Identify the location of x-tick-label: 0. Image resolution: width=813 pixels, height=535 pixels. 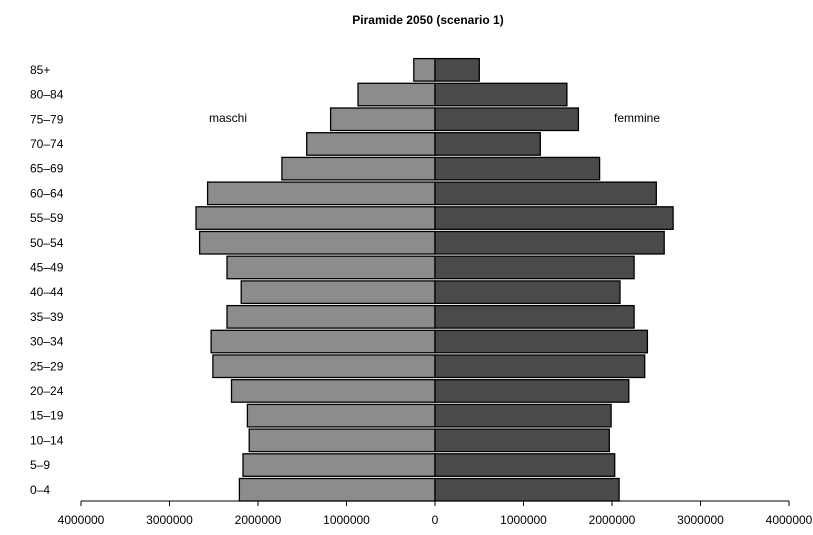
(435, 520).